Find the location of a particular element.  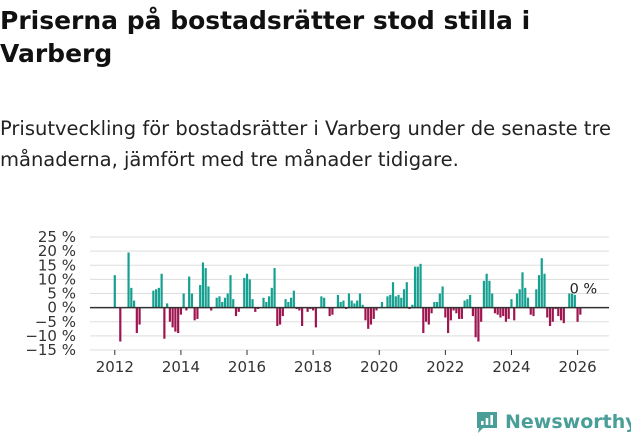

newsworthy-wordmark: Newsworthy is located at coordinates (568, 422).